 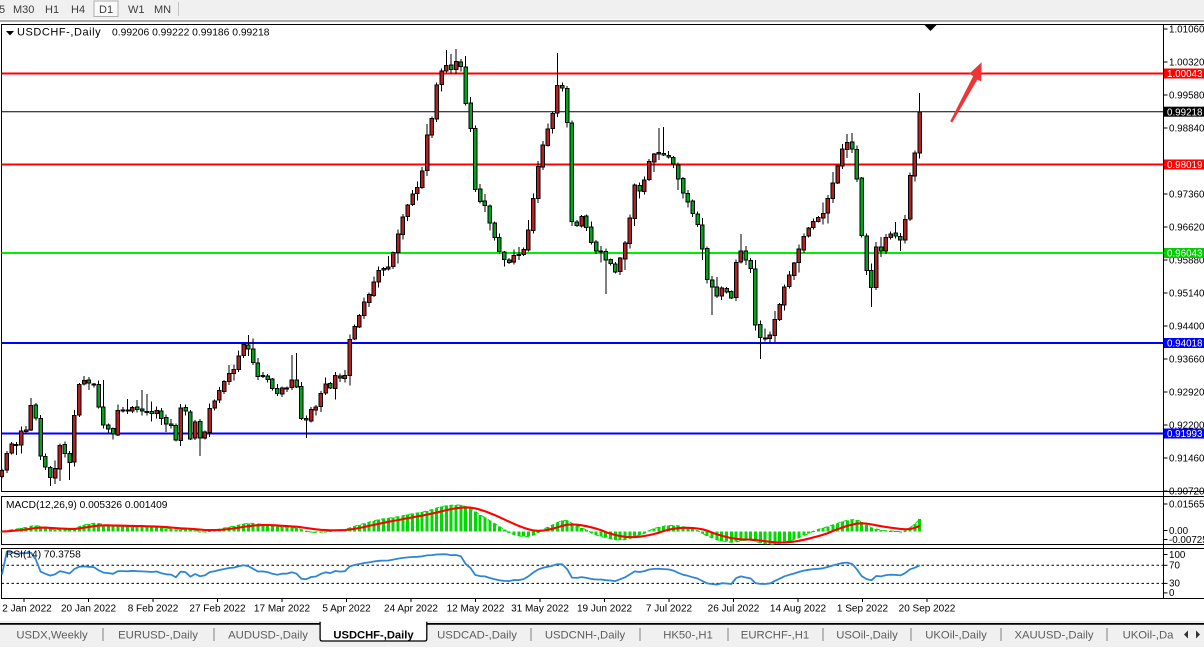 What do you see at coordinates (1186, 194) in the screenshot?
I see `svg-text: 0.97360` at bounding box center [1186, 194].